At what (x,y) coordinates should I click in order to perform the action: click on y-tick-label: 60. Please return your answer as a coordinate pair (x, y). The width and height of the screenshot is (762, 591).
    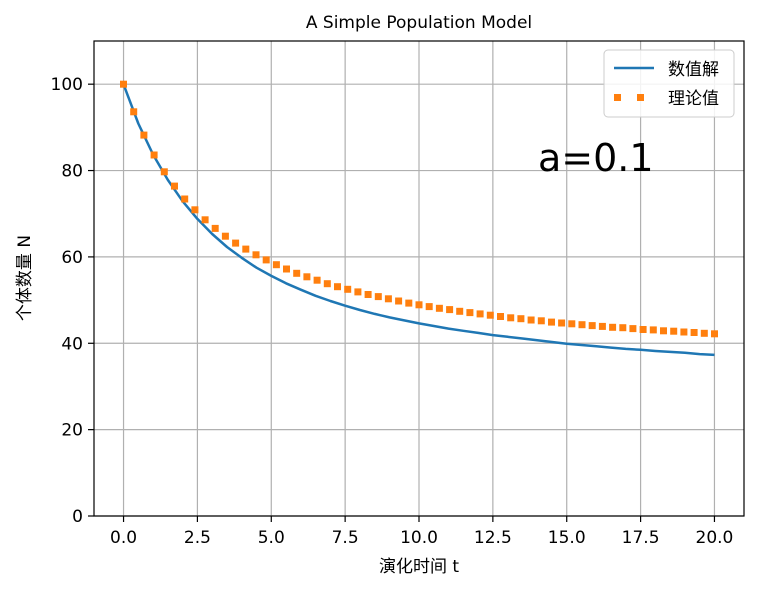
    Looking at the image, I should click on (72, 258).